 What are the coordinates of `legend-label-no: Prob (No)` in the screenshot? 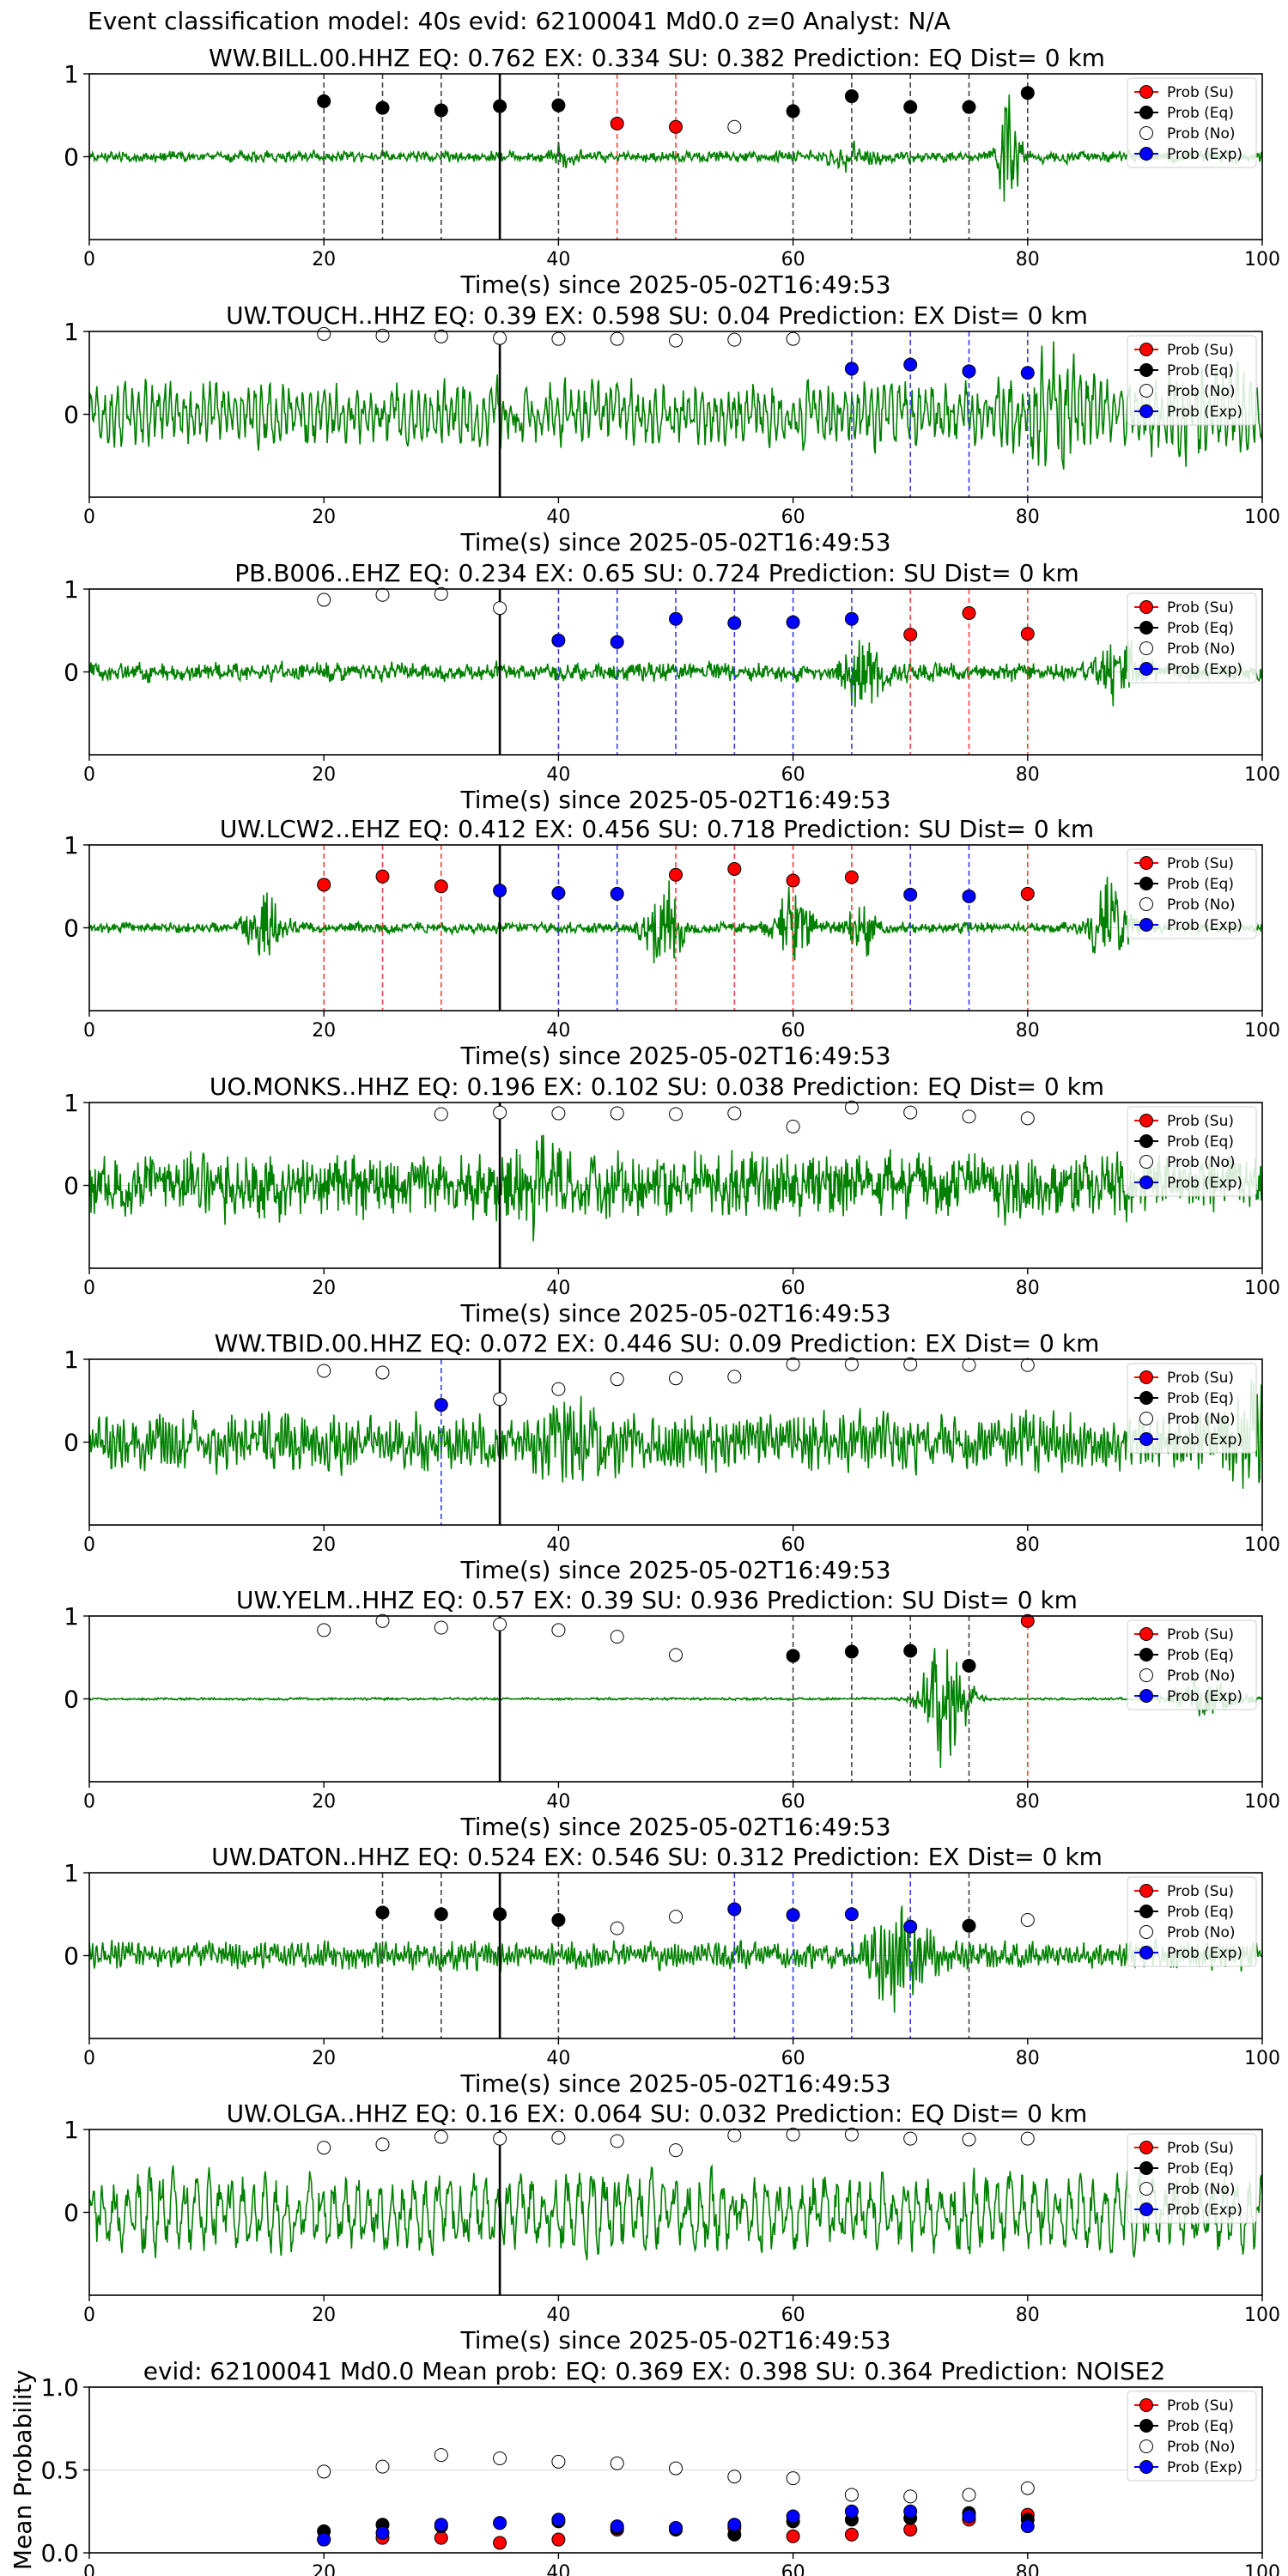 It's located at (1202, 2189).